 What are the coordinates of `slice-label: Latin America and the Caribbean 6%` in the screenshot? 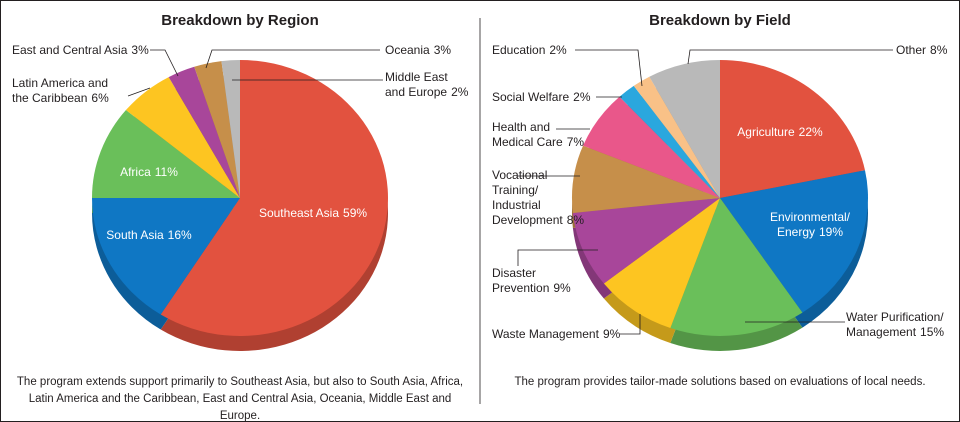 It's located at (70, 91).